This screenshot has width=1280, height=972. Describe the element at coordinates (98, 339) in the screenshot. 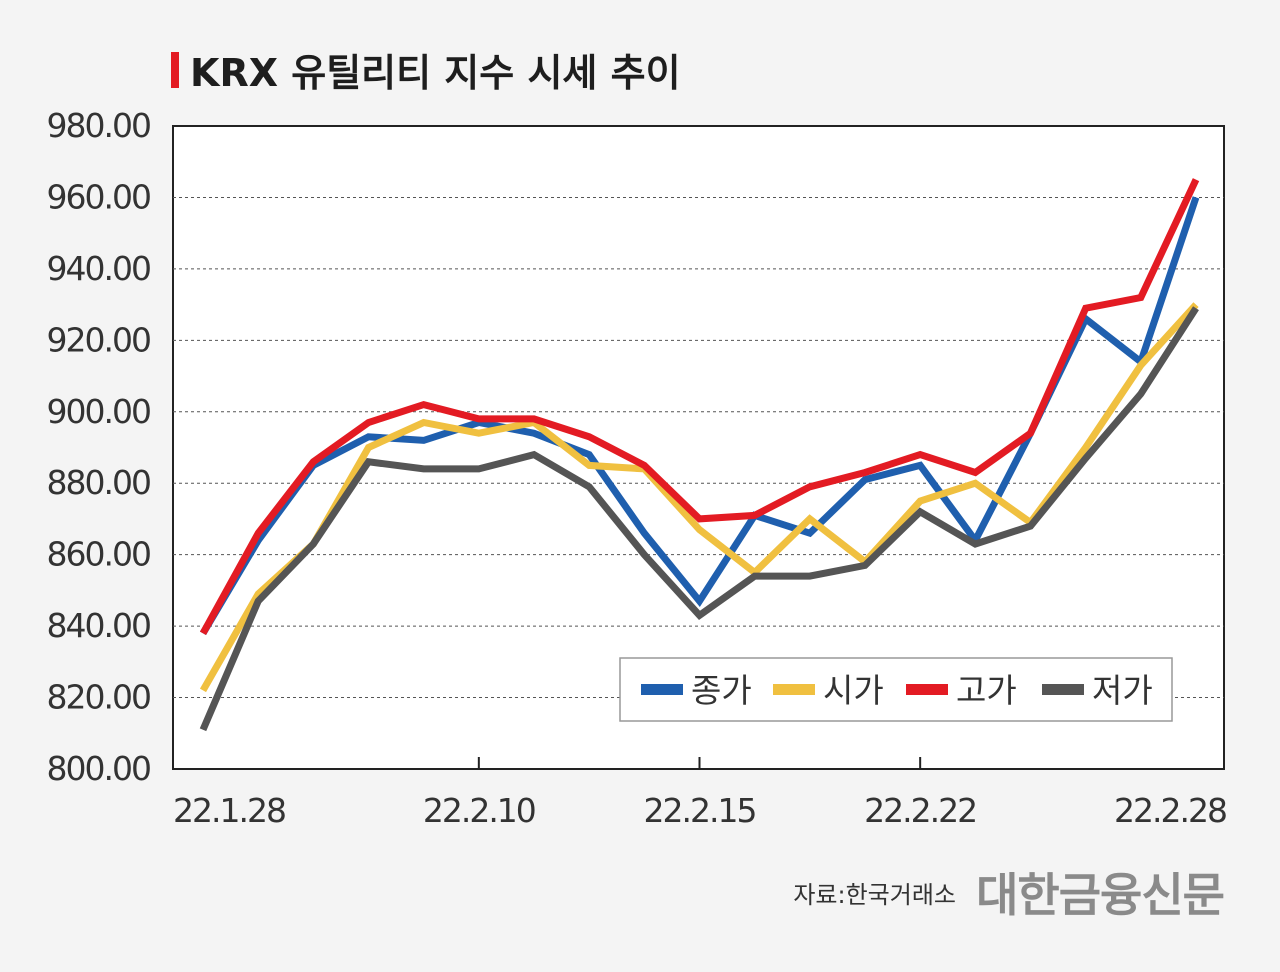

I see `y-tick-label: 920.00` at that location.